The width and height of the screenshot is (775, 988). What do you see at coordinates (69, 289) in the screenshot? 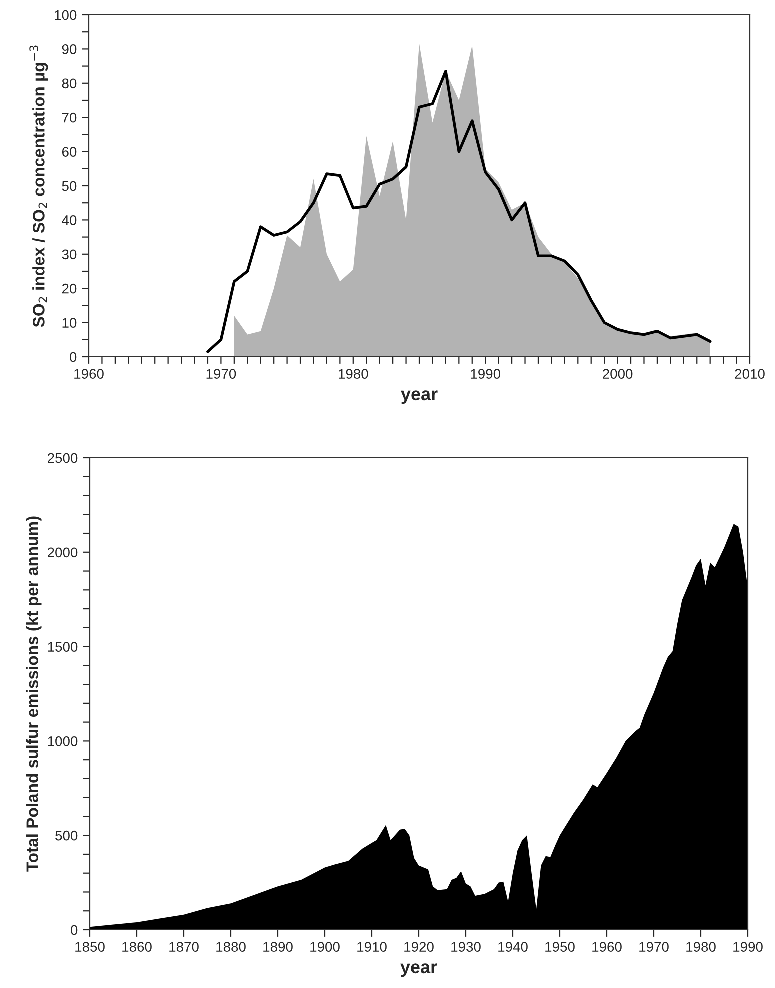
I see `y-tick-label: 20` at bounding box center [69, 289].